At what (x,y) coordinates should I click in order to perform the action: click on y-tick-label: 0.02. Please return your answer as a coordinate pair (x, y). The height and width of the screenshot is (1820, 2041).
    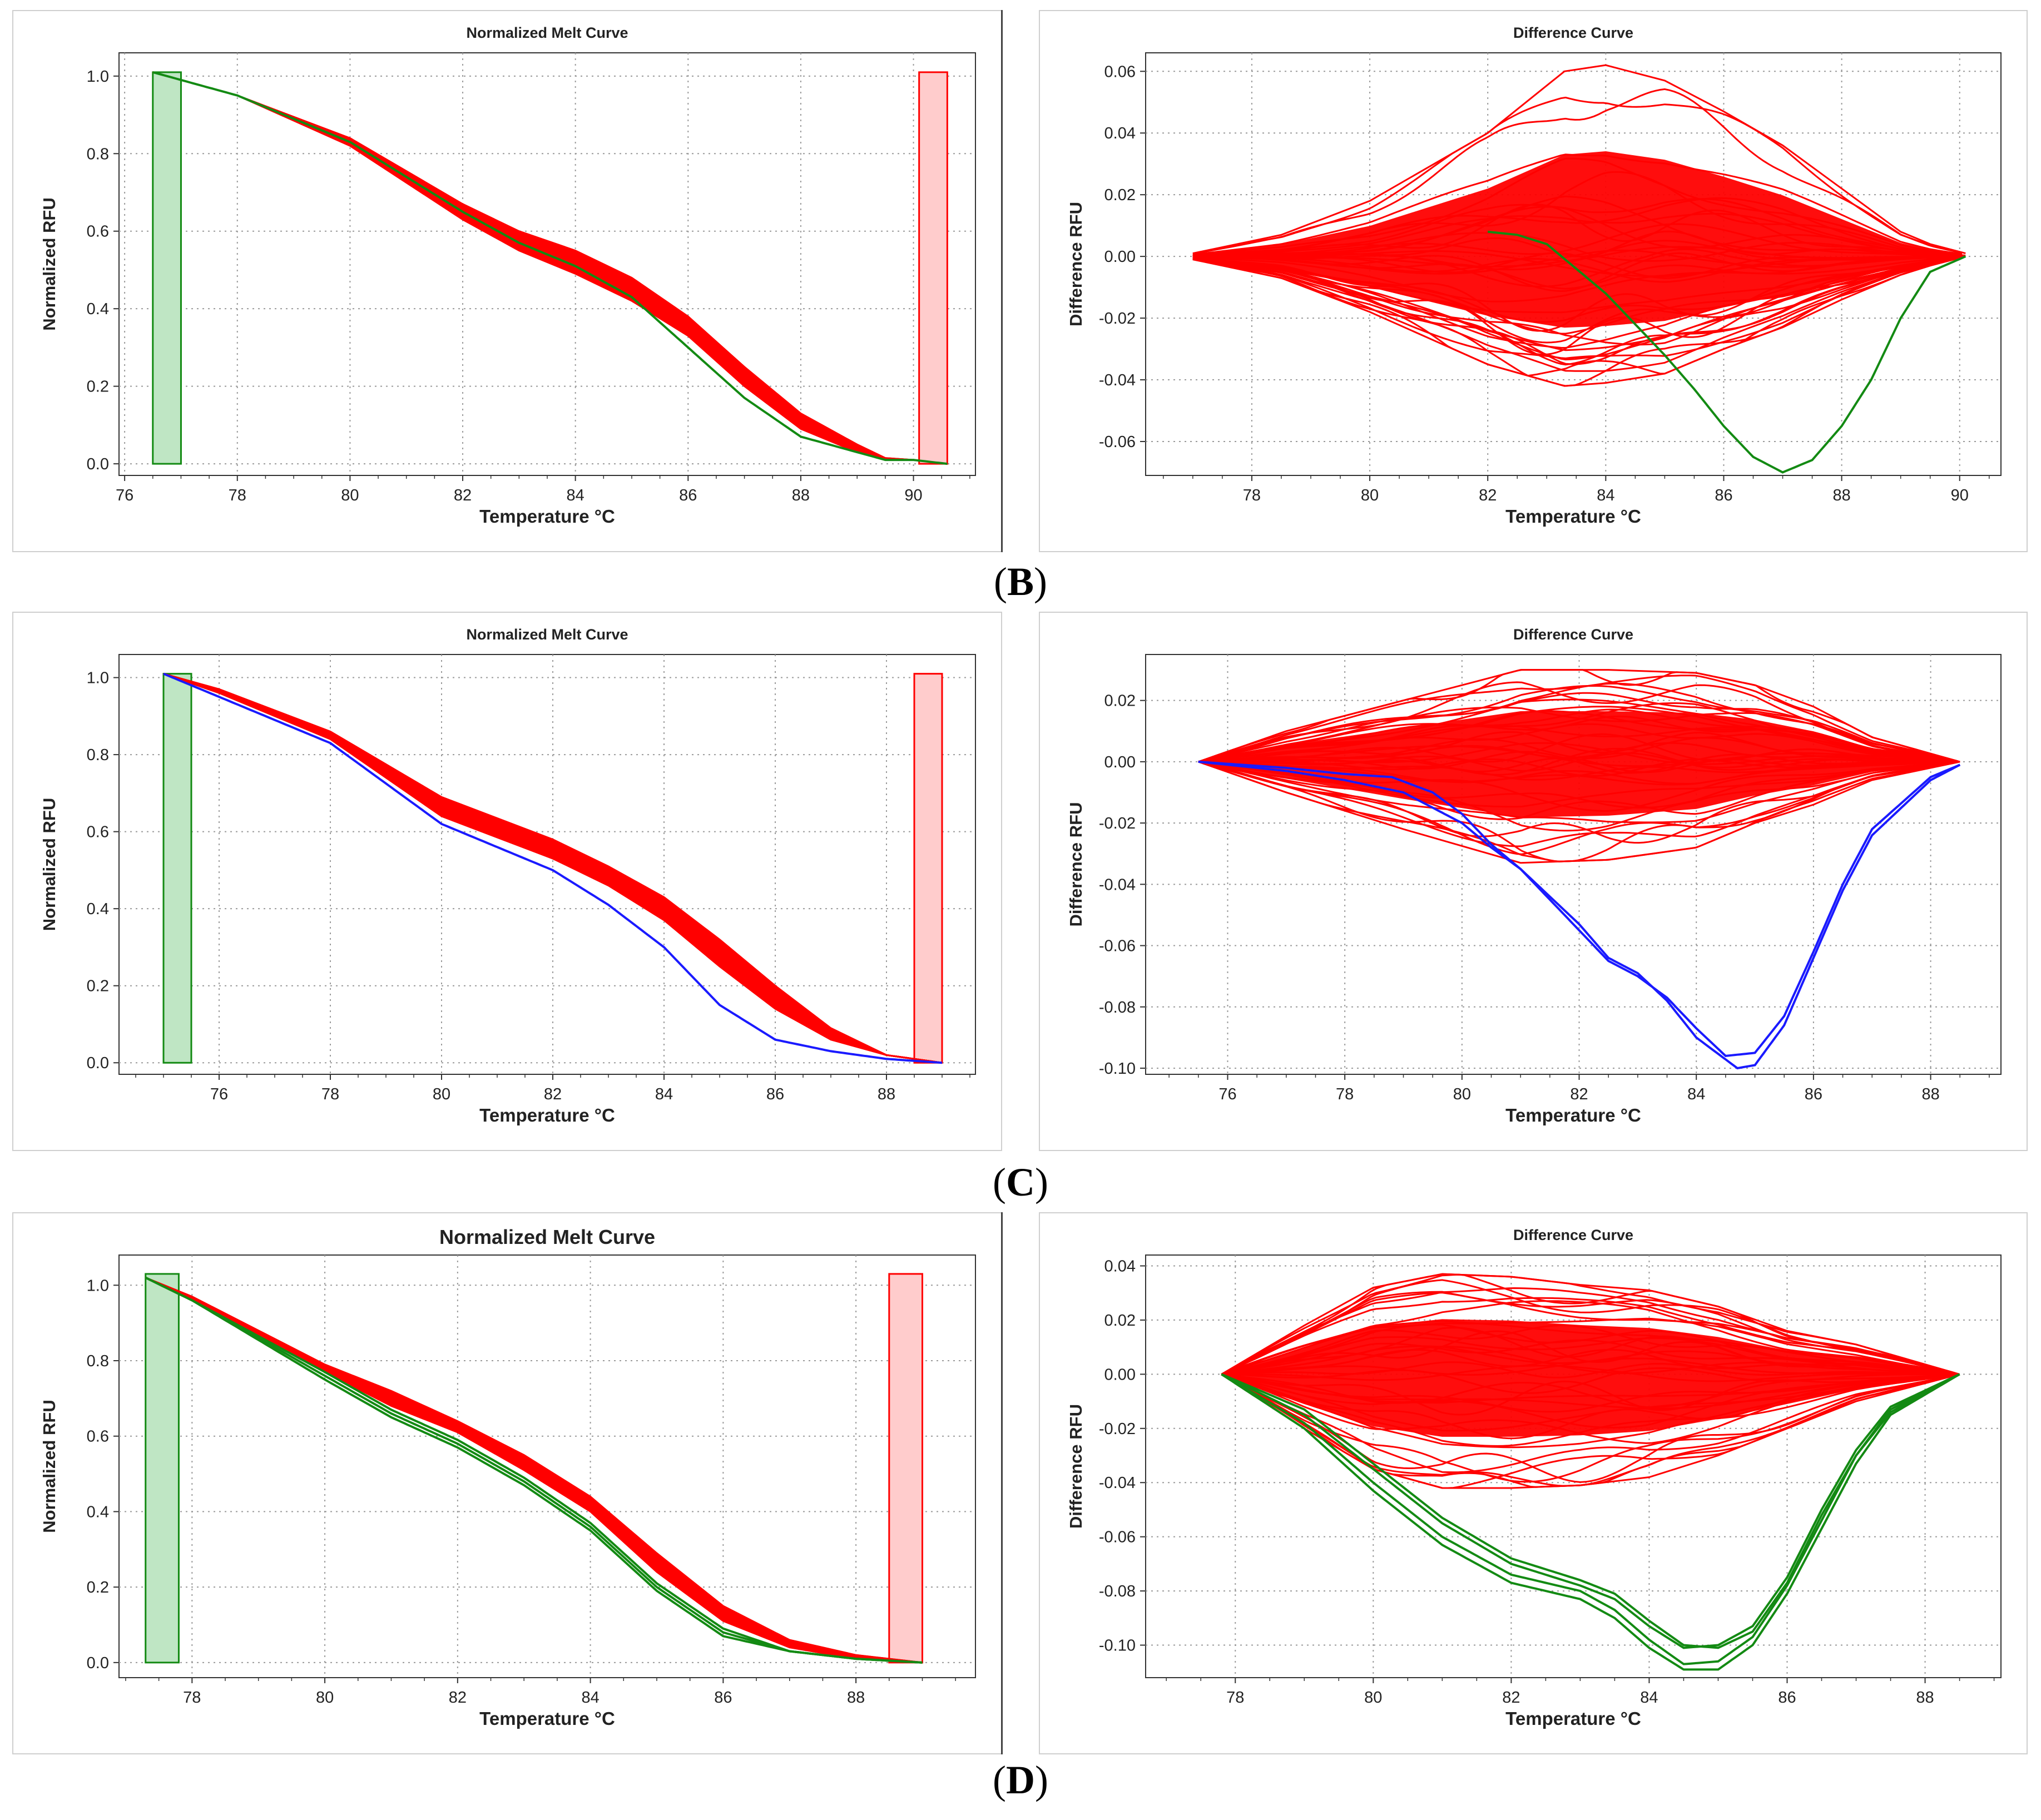
    Looking at the image, I should click on (1120, 1321).